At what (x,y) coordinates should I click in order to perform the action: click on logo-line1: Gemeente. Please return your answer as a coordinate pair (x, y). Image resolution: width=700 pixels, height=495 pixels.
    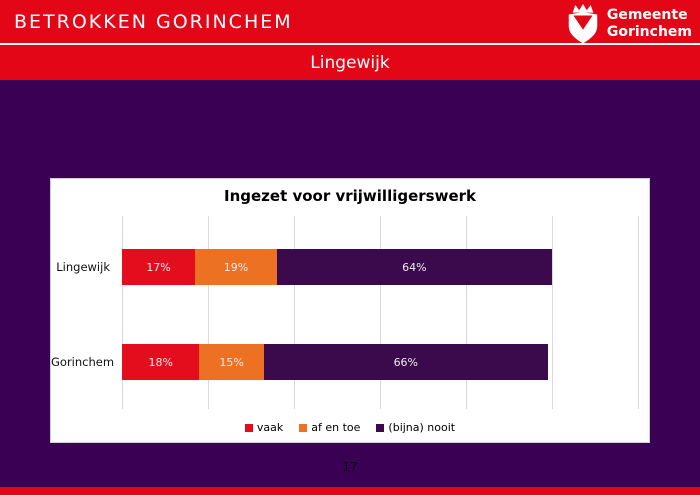
    Looking at the image, I should click on (647, 14).